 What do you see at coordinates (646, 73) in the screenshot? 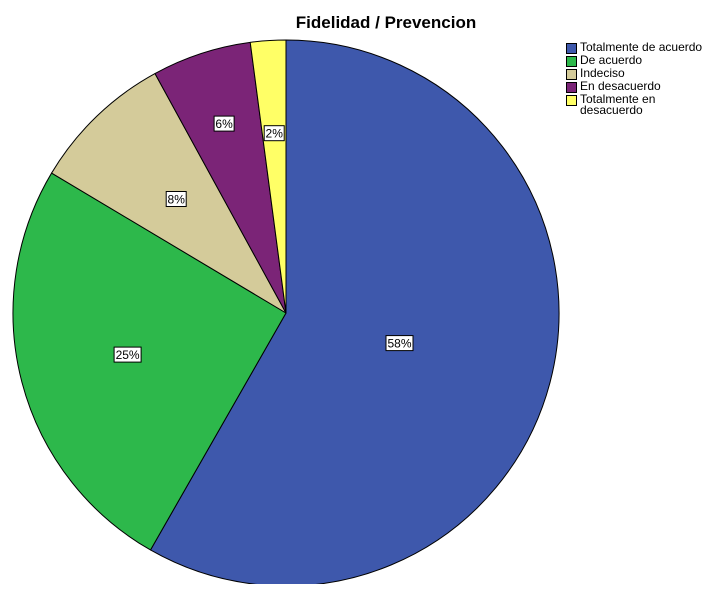
I see `legend-item-indeciso: Indeciso` at bounding box center [646, 73].